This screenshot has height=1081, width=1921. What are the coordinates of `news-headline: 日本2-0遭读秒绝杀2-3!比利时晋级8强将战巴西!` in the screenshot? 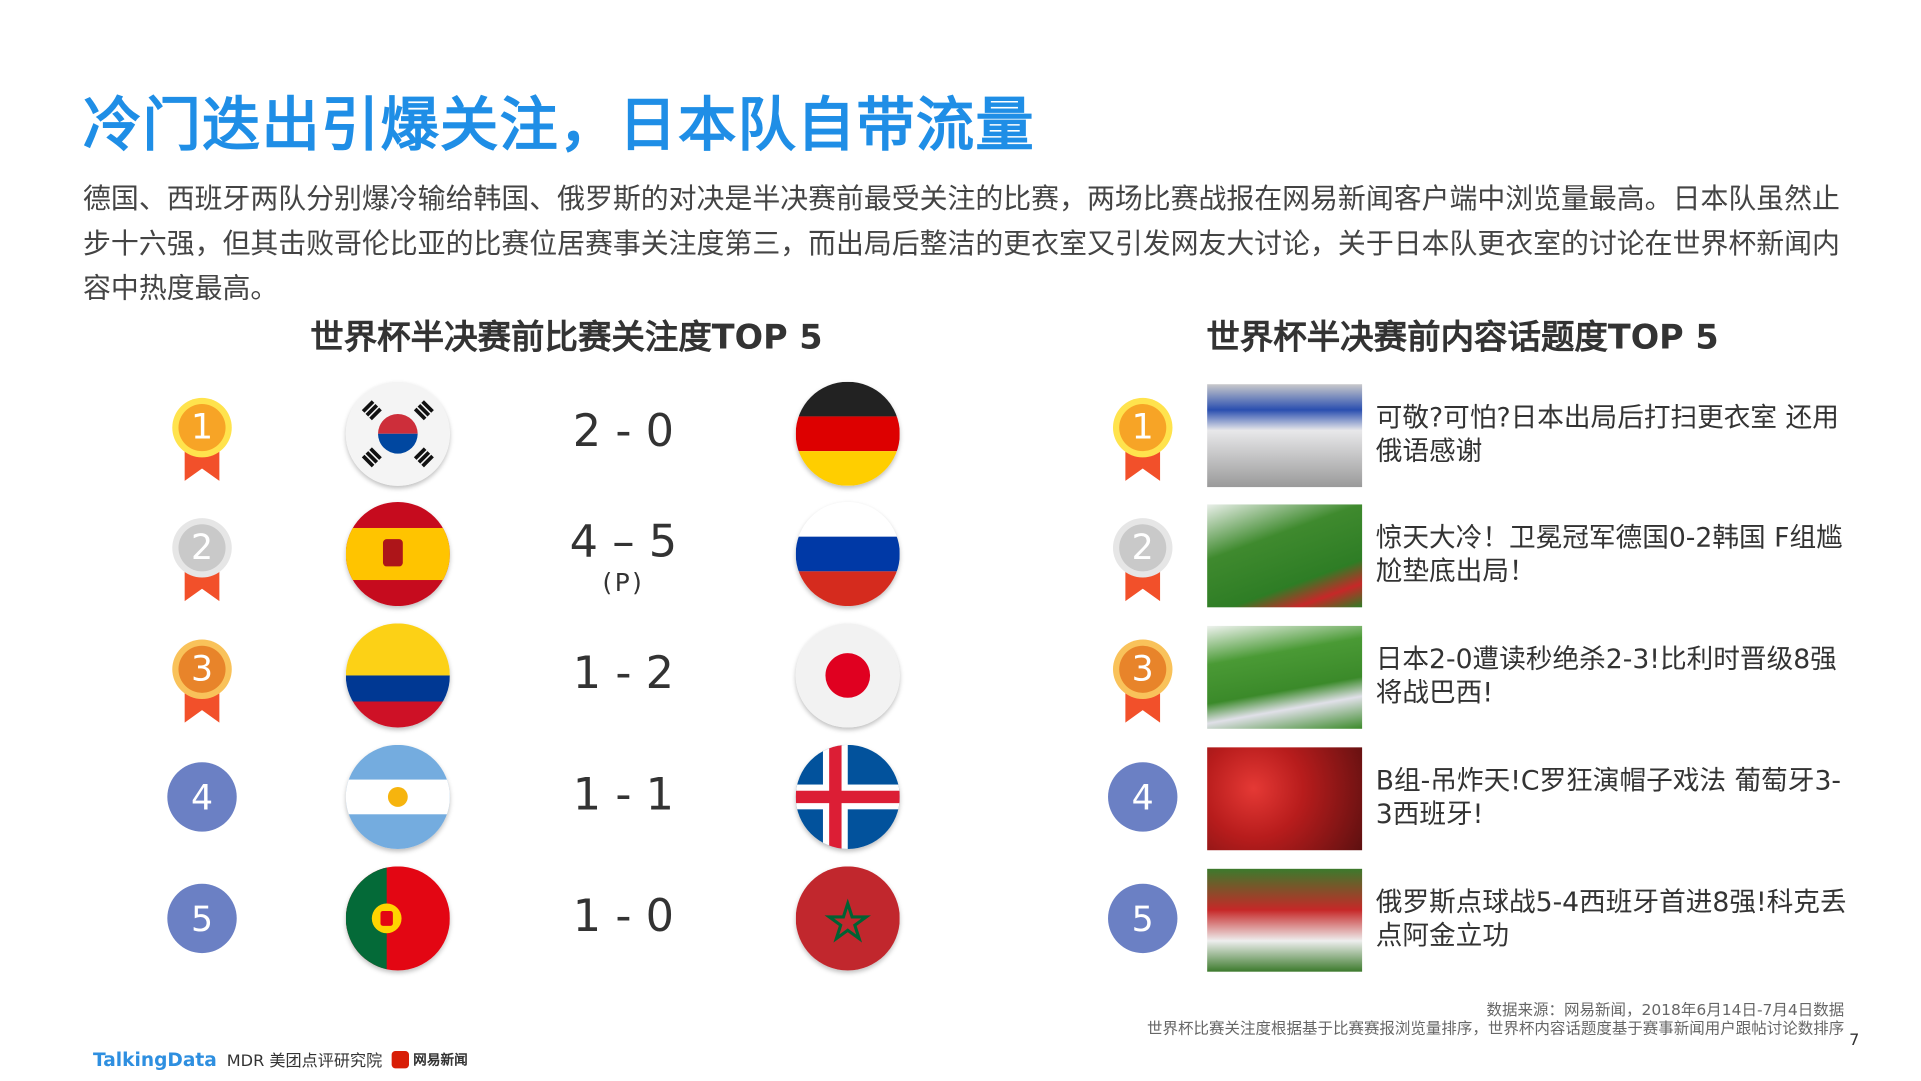 It's located at (1606, 676).